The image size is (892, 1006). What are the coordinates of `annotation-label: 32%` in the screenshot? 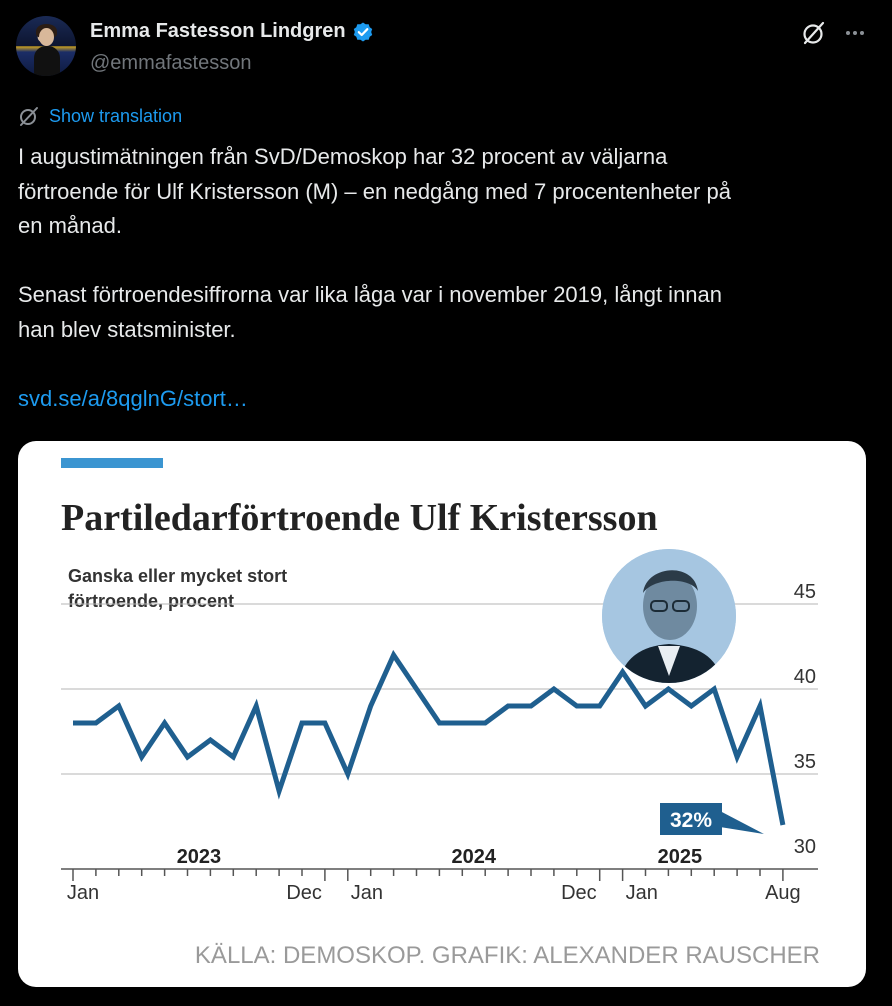 It's located at (691, 820).